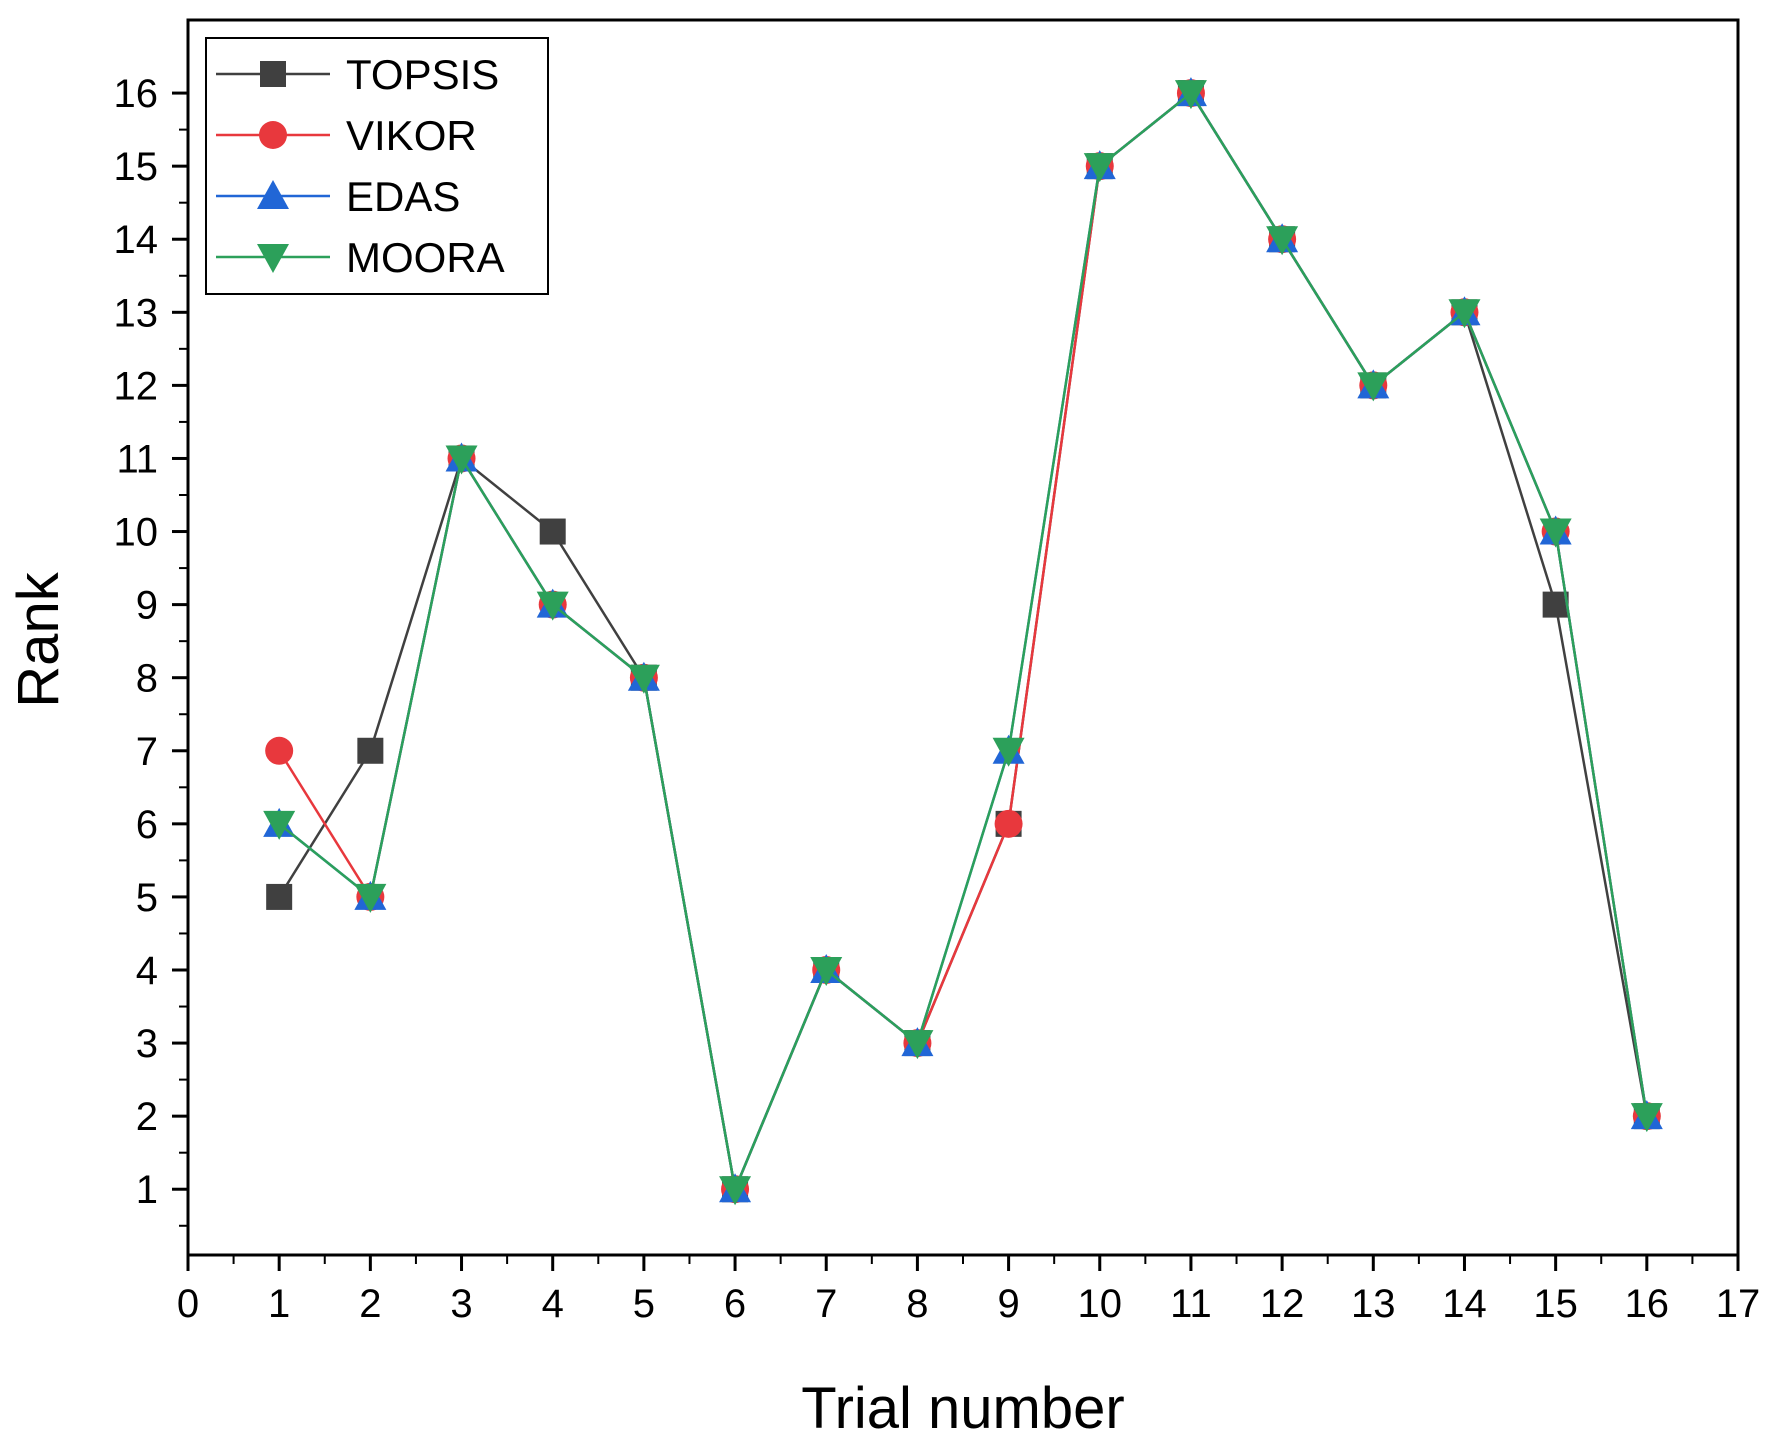 The width and height of the screenshot is (1776, 1443). Describe the element at coordinates (136, 386) in the screenshot. I see `y-tick-label: 12` at that location.